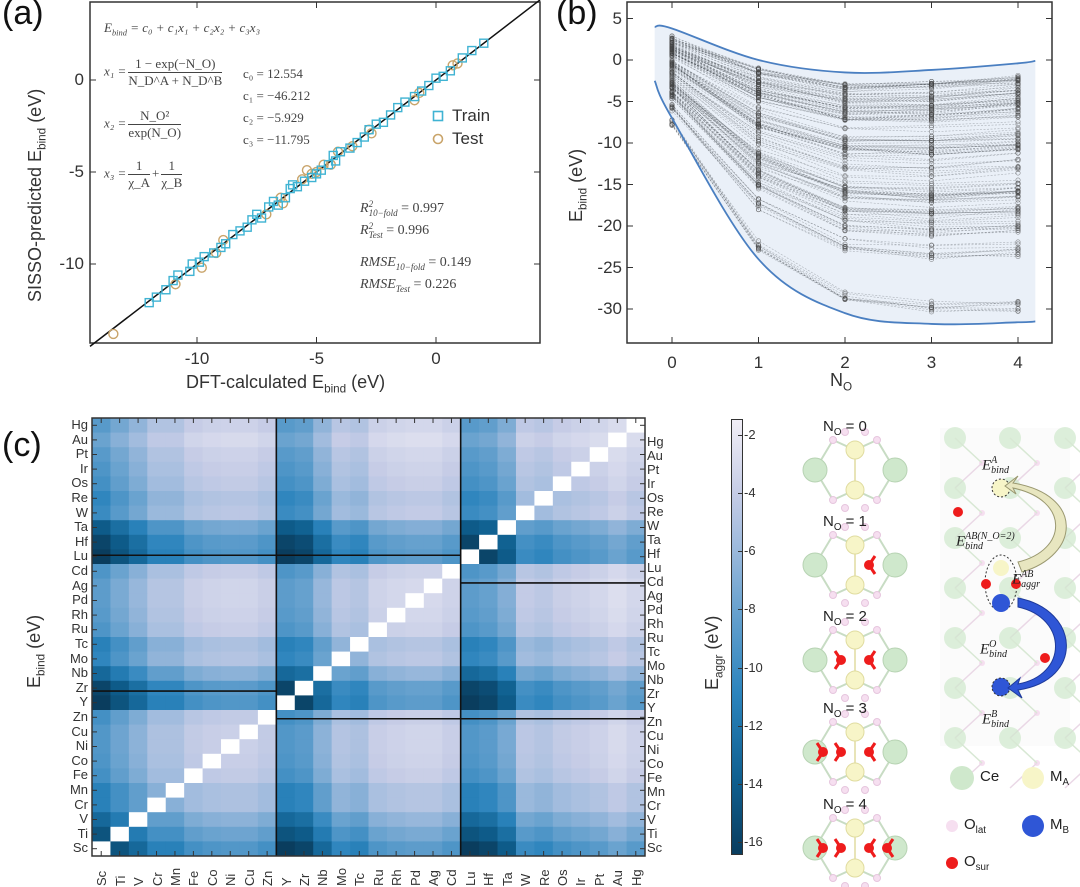  What do you see at coordinates (740, 610) in the screenshot?
I see `colorbar-tick` at bounding box center [740, 610].